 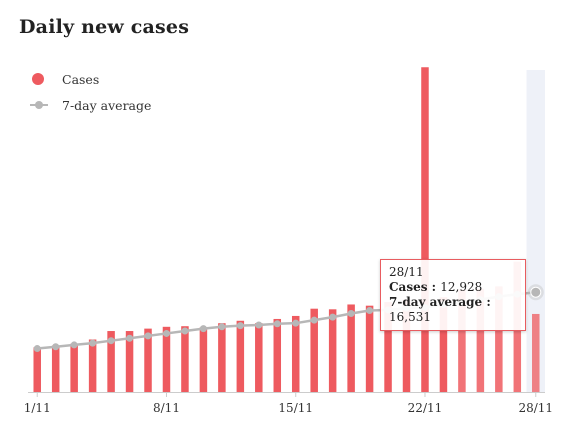 I want to click on x-tick-label: 15/11, so click(x=295, y=408).